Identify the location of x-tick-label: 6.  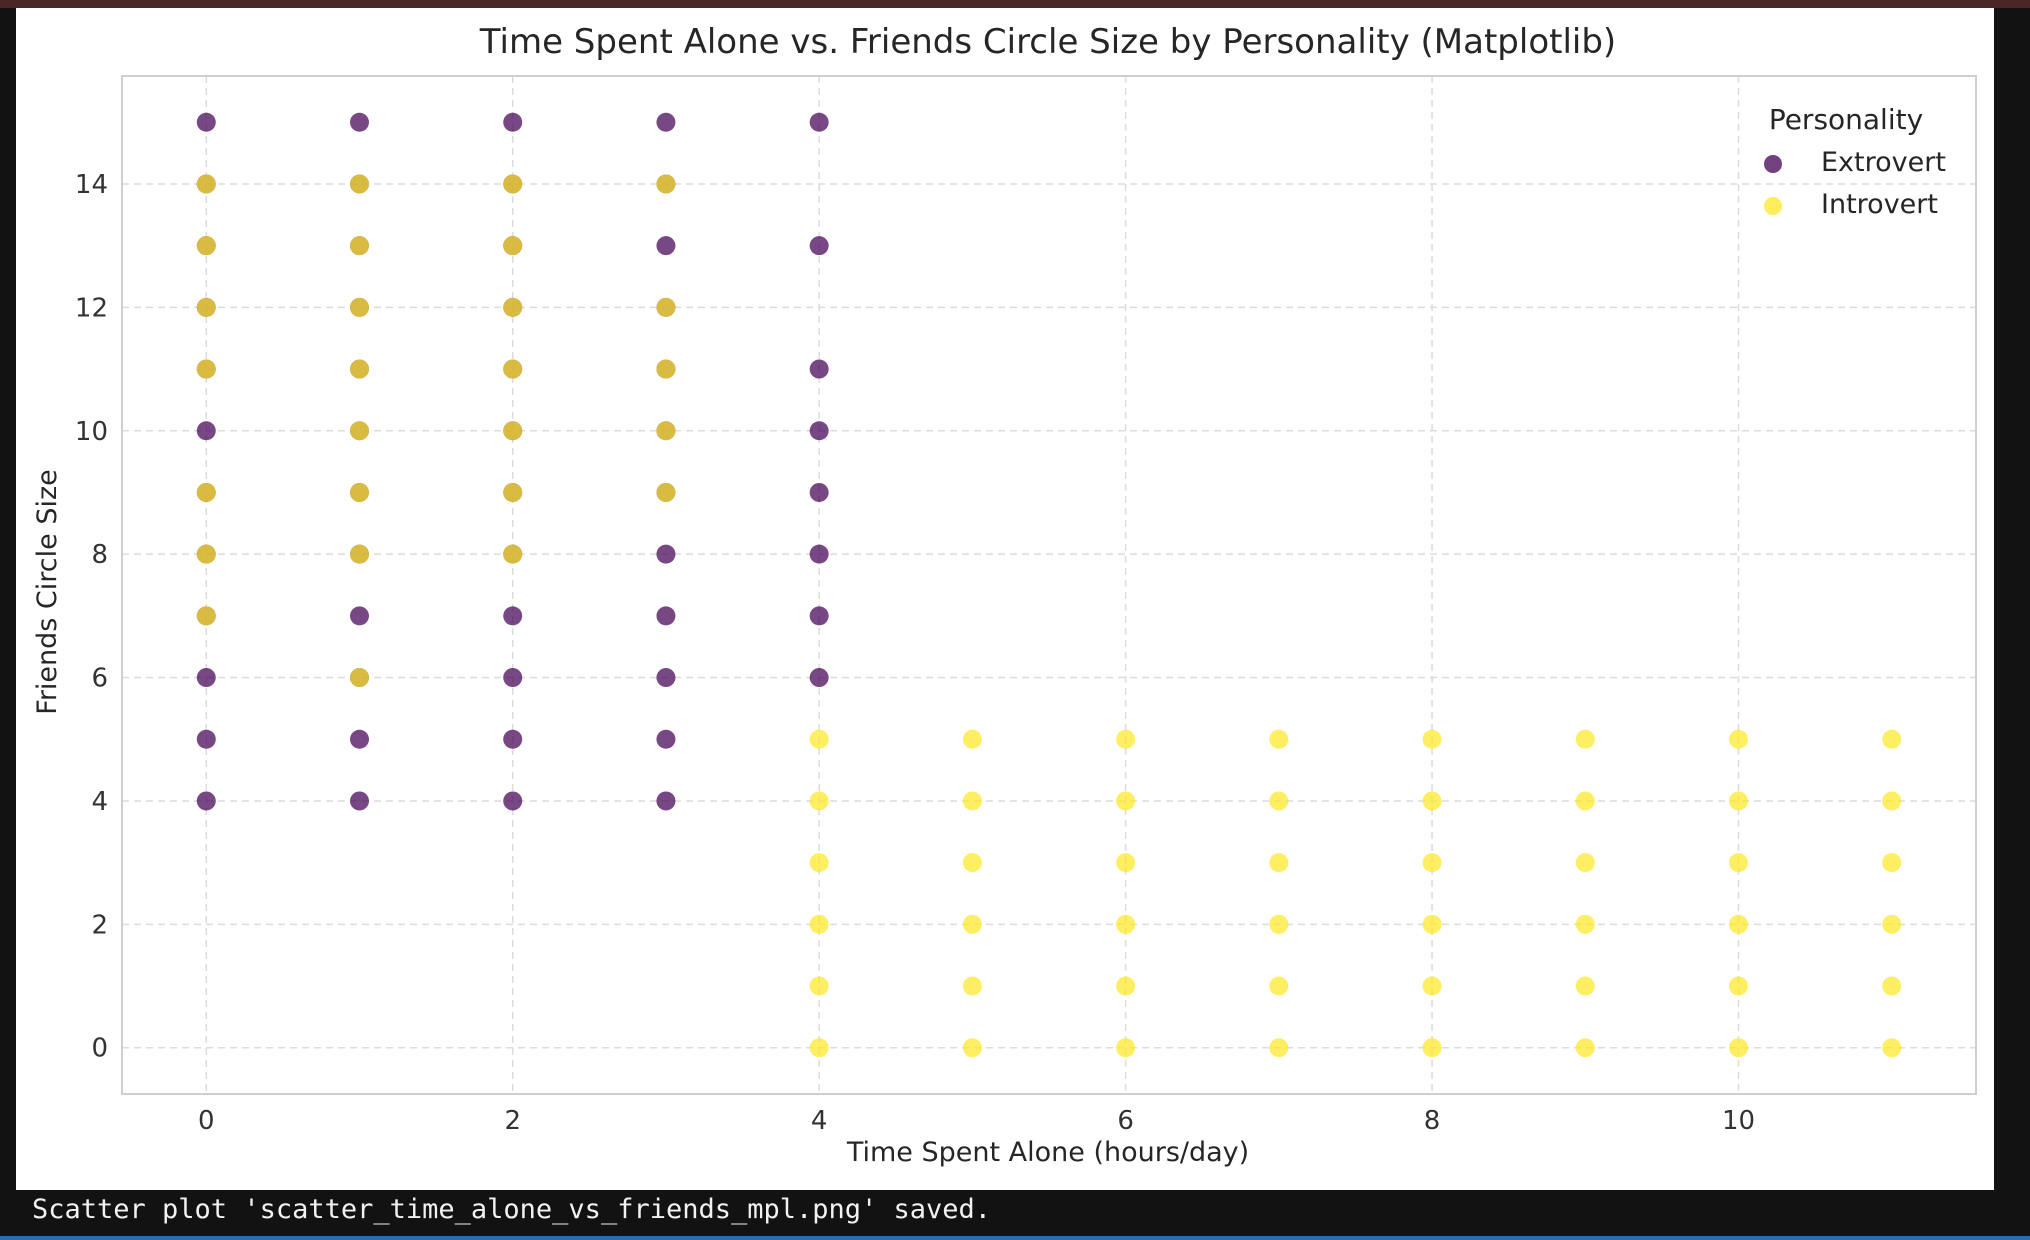
(1125, 1121).